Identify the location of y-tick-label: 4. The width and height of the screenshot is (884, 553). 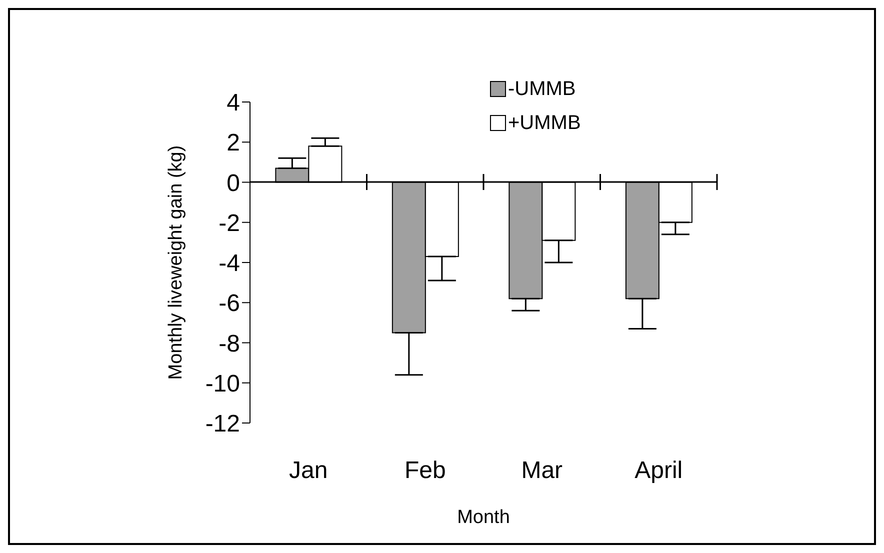
(233, 103).